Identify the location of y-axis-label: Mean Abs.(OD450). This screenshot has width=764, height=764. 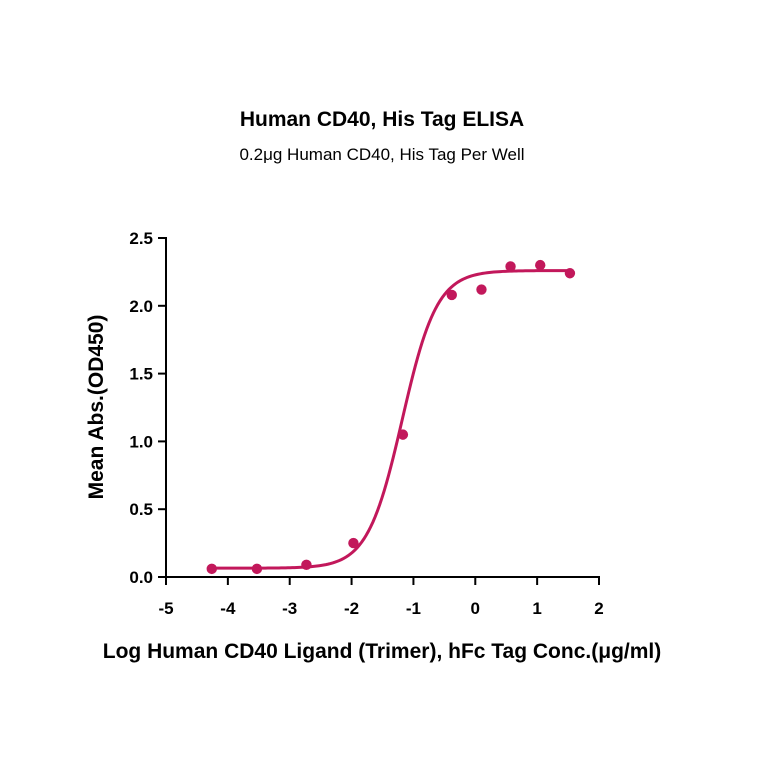
(96, 407).